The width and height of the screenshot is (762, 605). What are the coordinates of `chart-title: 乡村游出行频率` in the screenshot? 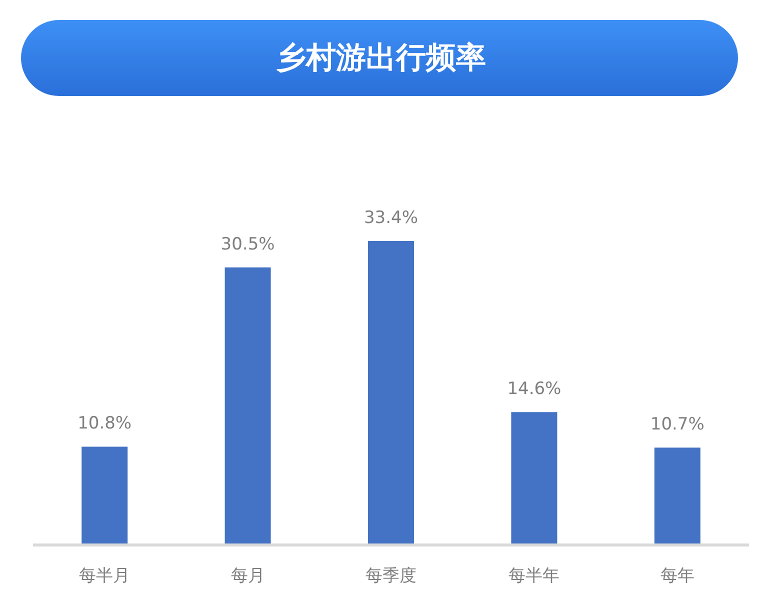 It's located at (381, 58).